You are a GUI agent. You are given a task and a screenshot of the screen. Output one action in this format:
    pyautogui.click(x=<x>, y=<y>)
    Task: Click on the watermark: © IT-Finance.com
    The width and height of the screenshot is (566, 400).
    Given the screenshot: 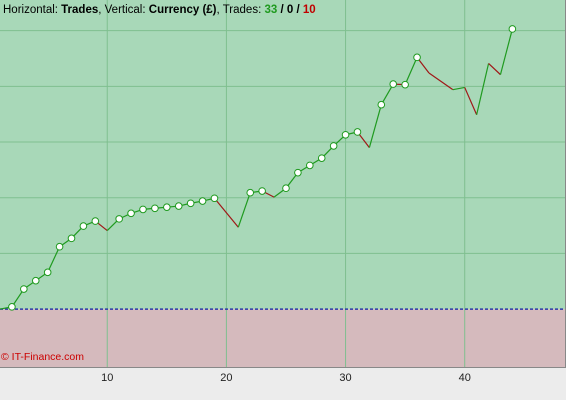 What is the action you would take?
    pyautogui.click(x=43, y=357)
    